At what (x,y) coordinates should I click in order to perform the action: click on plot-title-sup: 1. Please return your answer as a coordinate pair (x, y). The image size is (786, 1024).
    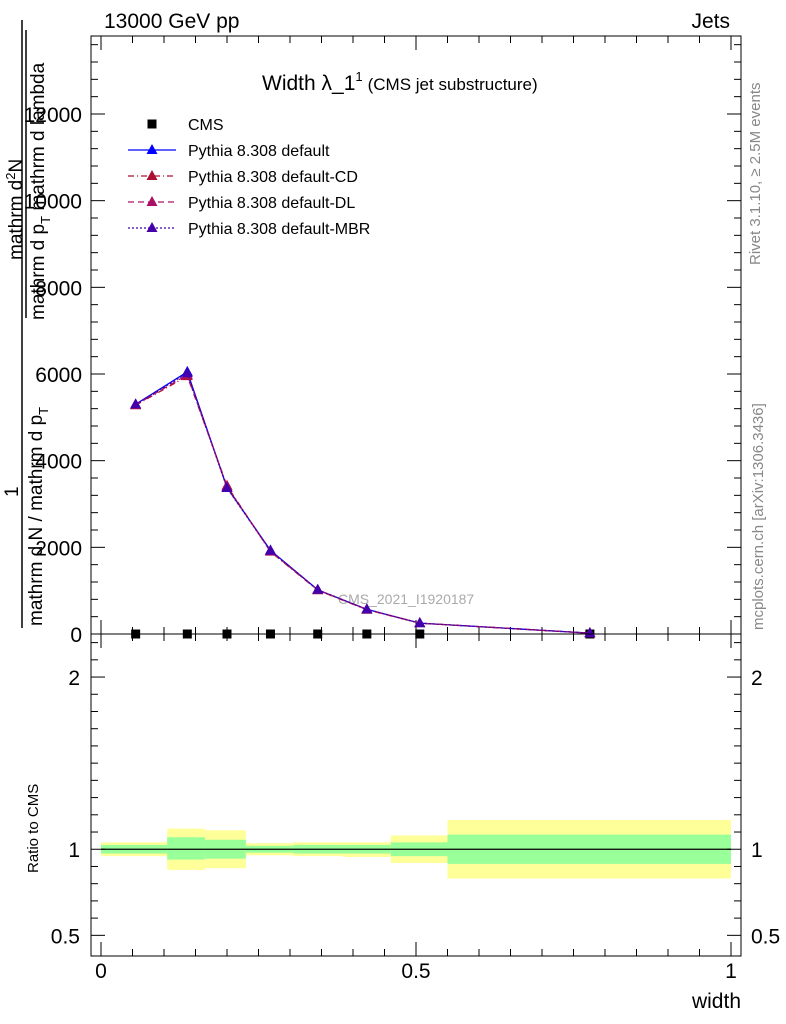
    Looking at the image, I should click on (358, 76).